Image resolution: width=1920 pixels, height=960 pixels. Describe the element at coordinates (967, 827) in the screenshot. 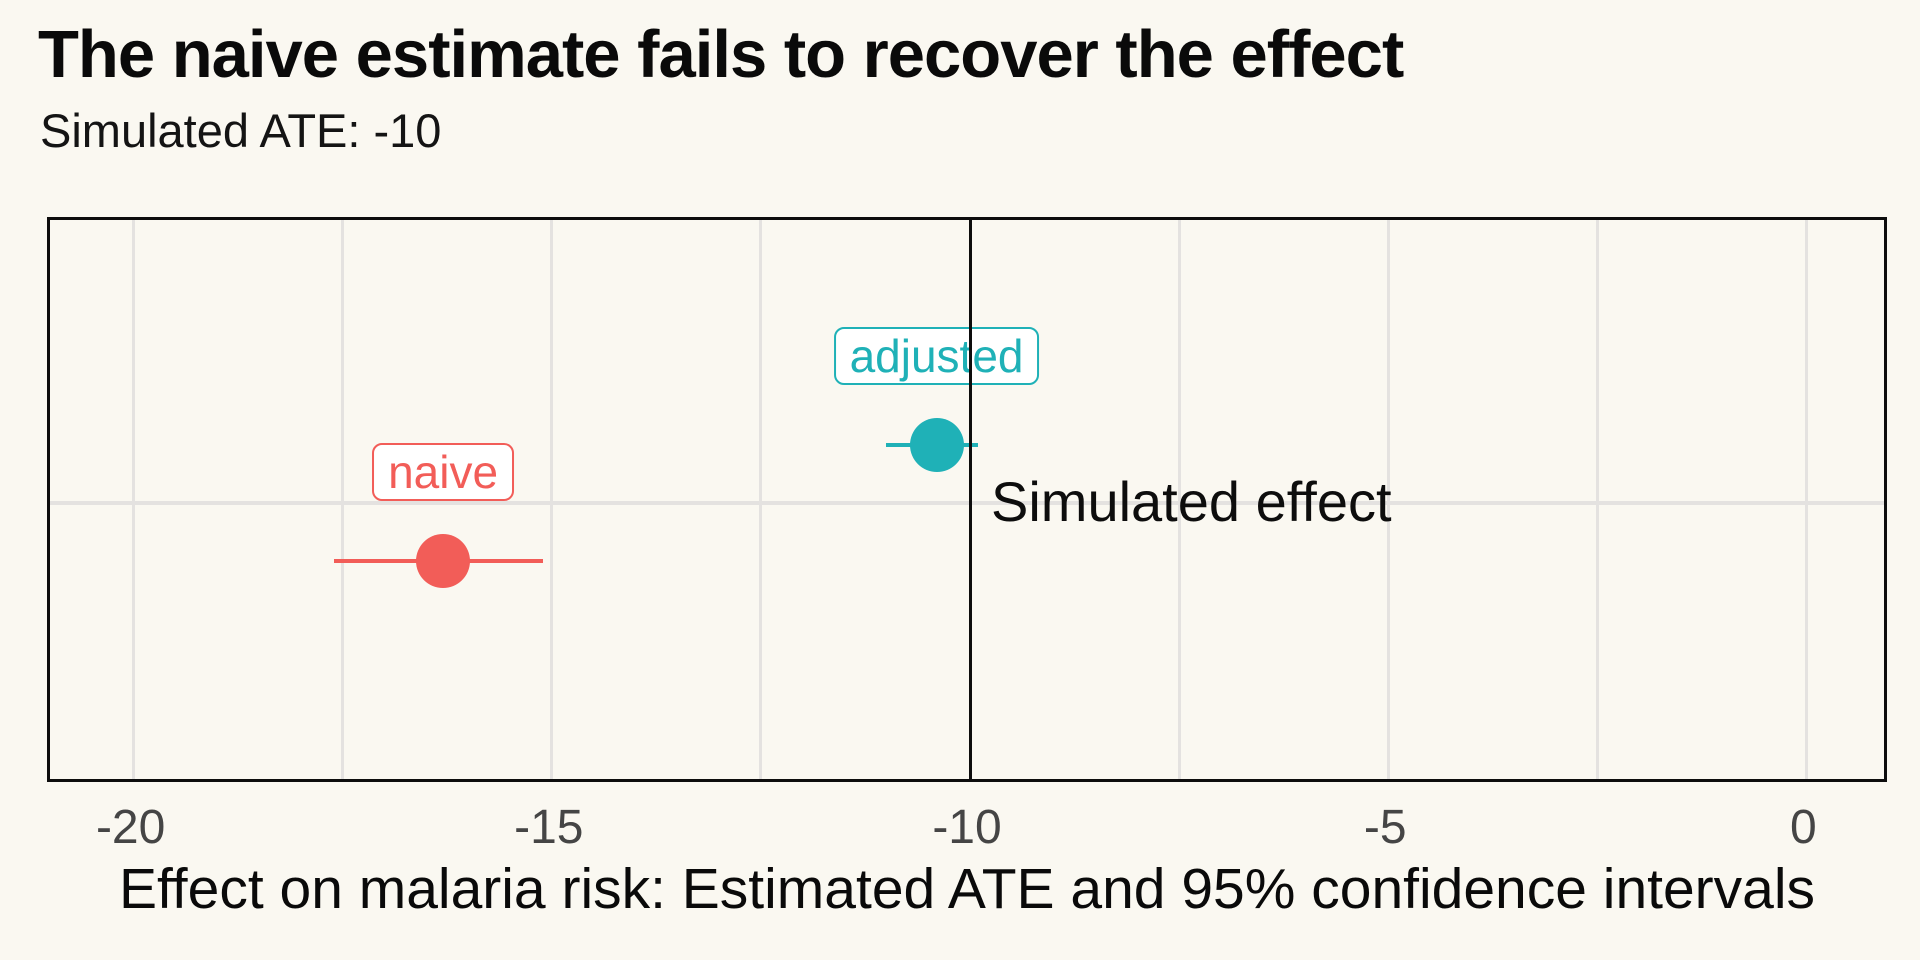

I see `x-tick-label: -10` at that location.